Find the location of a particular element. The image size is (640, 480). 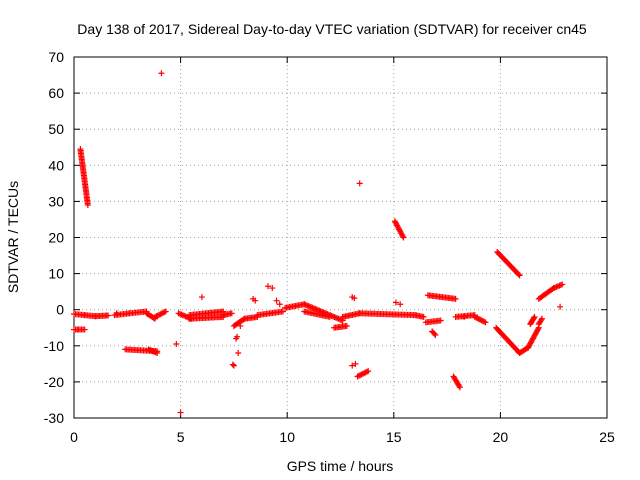

x-tick-label: 20 is located at coordinates (501, 437).